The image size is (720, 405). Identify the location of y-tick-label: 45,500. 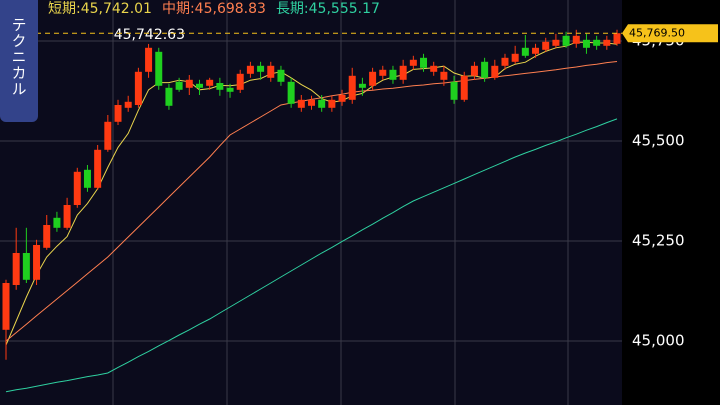
(658, 141).